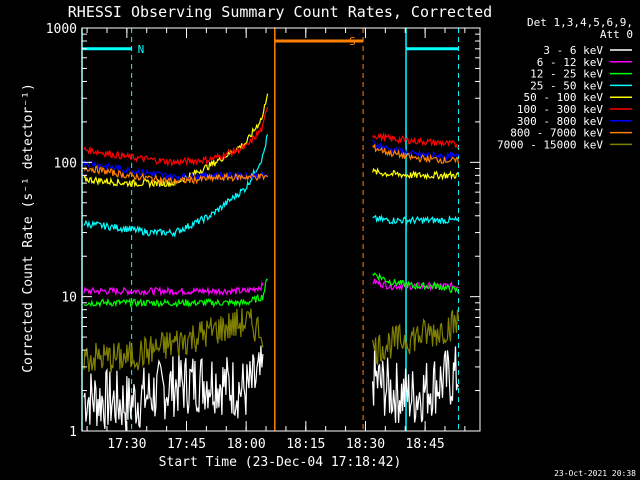  Describe the element at coordinates (616, 34) in the screenshot. I see `legend-header-line-2: Att 0` at that location.